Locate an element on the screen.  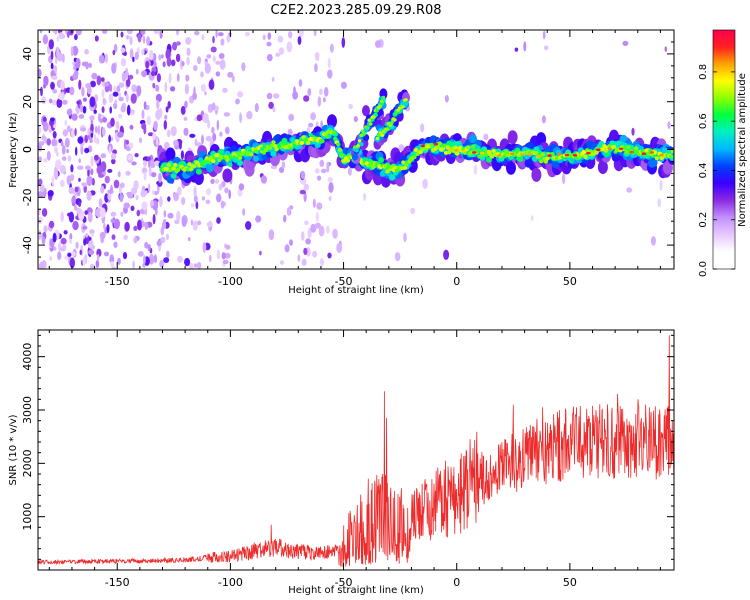
x-tick-label: -50 is located at coordinates (344, 281).